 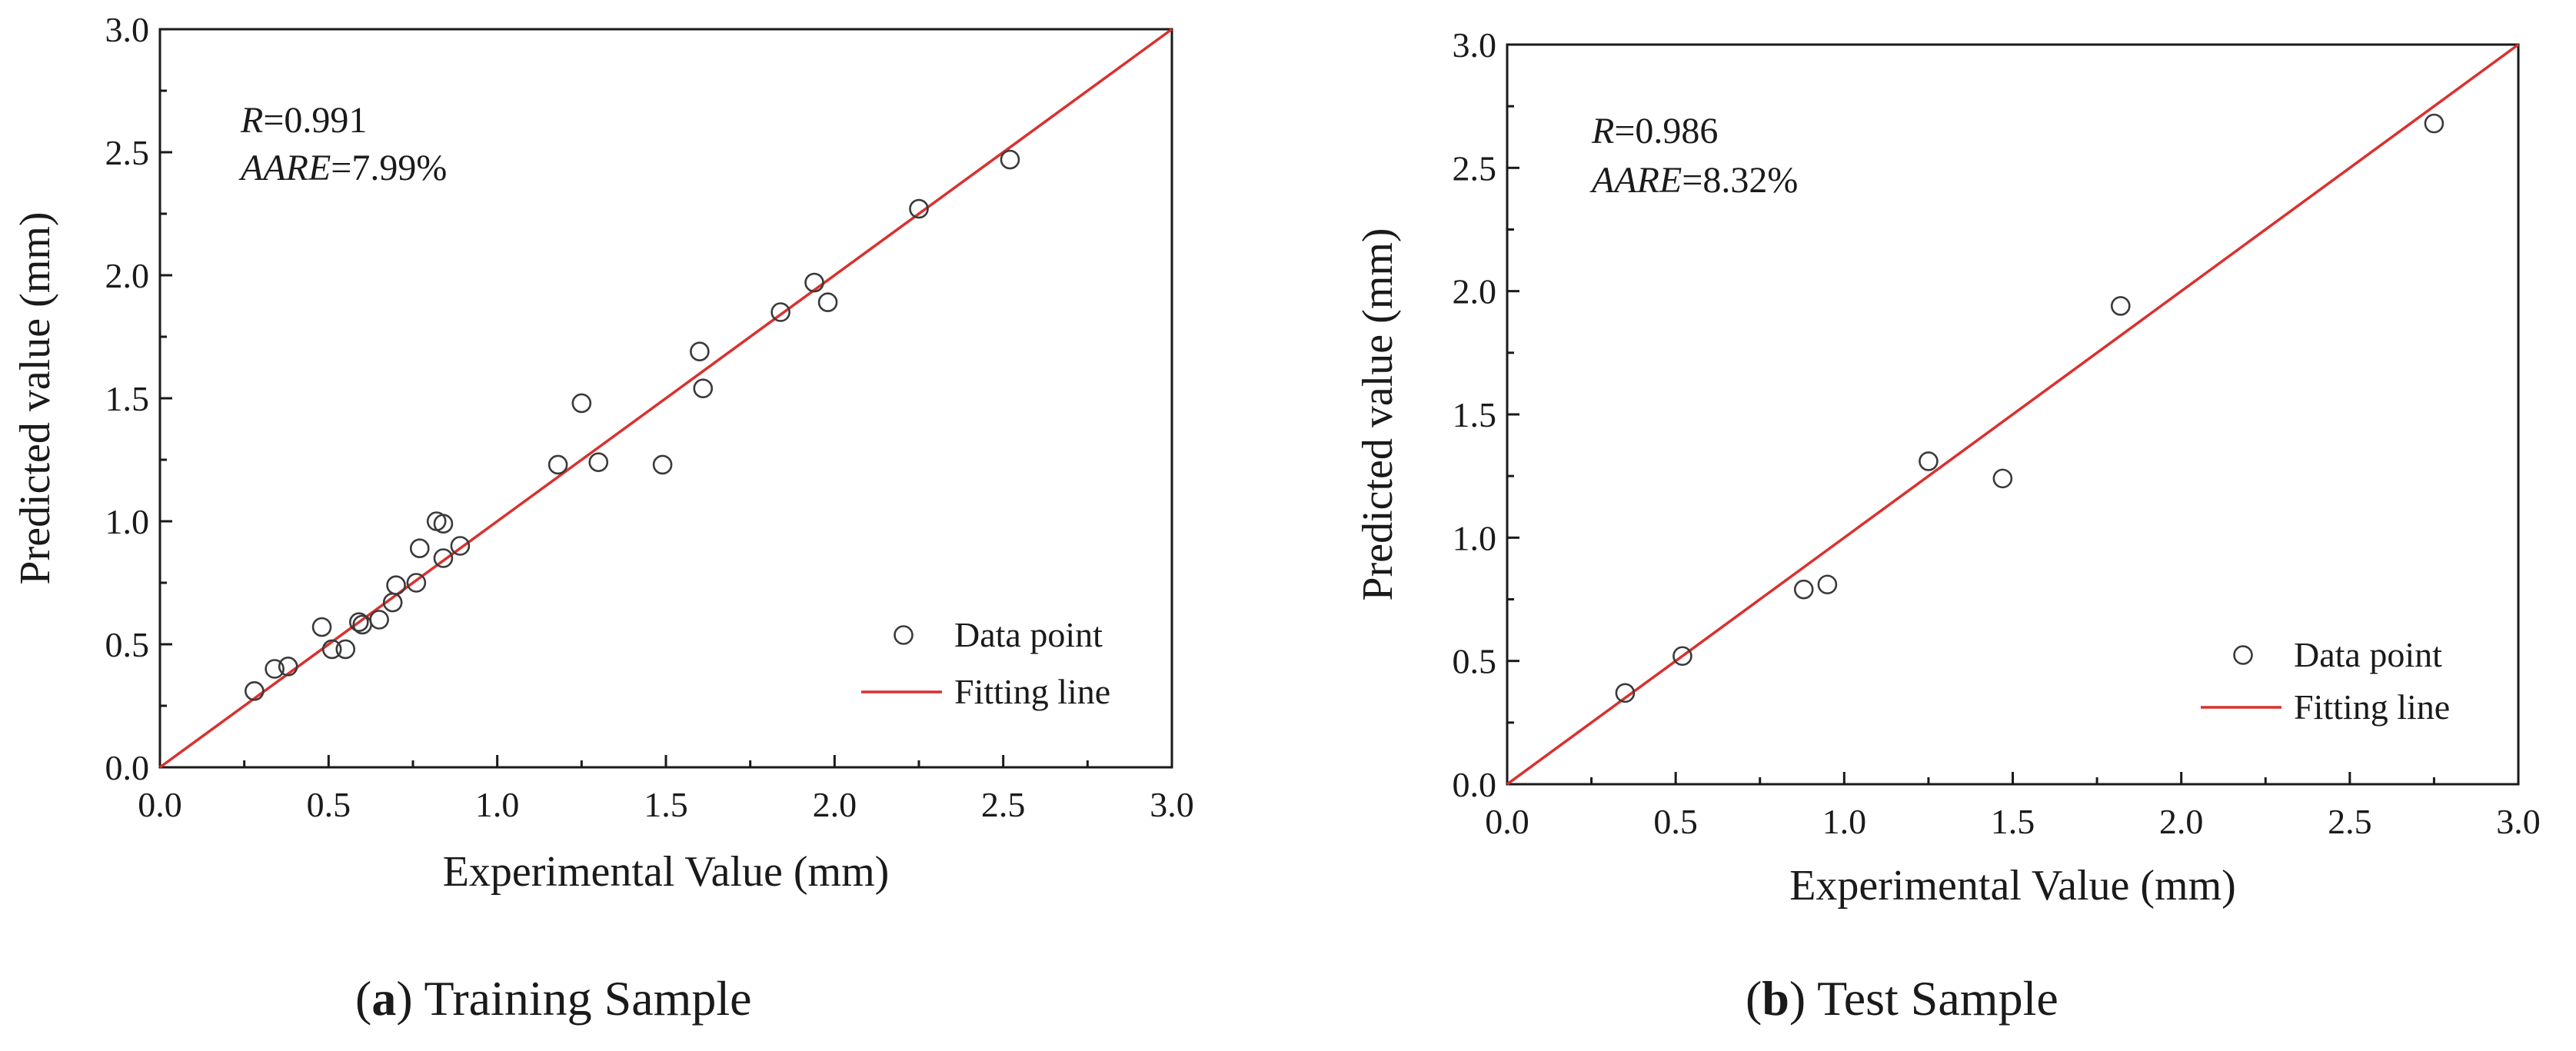 What do you see at coordinates (389, 168) in the screenshot?
I see `stat-aare-value: =7.99%` at bounding box center [389, 168].